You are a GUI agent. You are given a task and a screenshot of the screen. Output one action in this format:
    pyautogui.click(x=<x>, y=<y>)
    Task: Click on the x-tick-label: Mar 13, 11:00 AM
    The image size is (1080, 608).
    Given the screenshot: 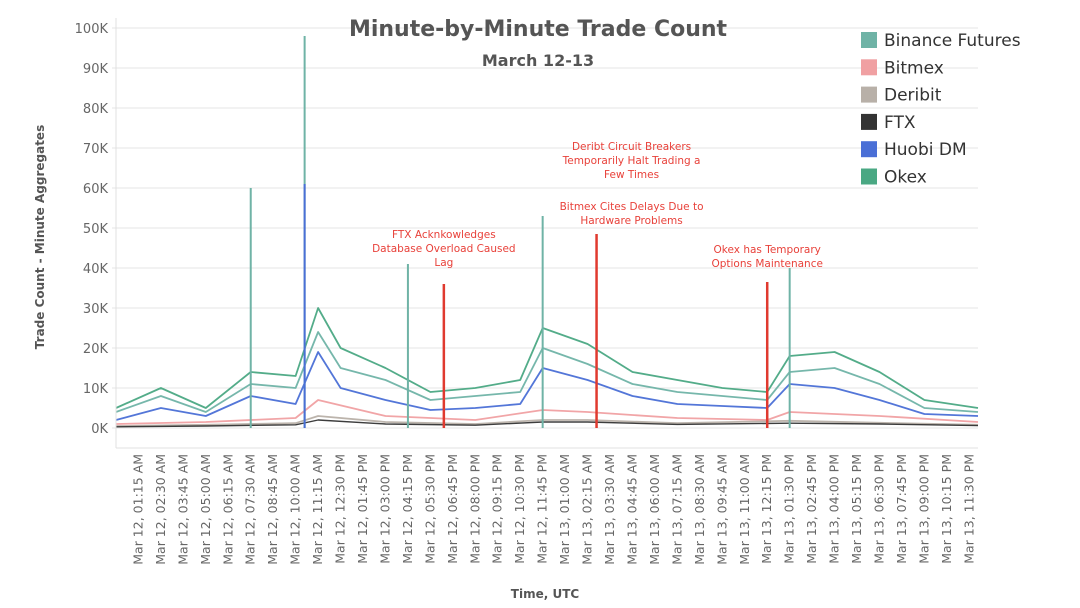 What is the action you would take?
    pyautogui.click(x=744, y=509)
    